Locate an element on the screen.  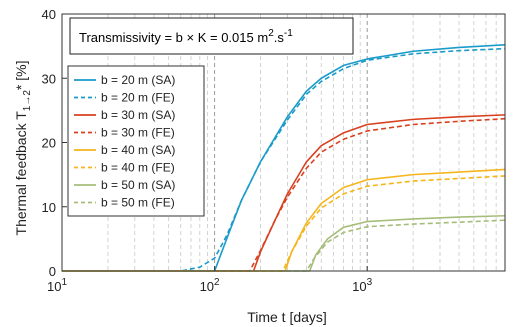
x-tick-label: 10² is located at coordinates (210, 285).